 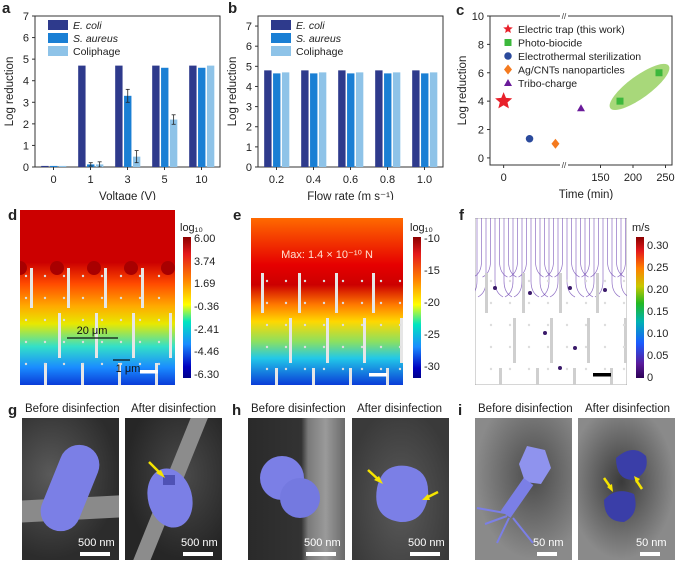 What do you see at coordinates (26, 39) in the screenshot?
I see `y-tick-label: 6` at bounding box center [26, 39].